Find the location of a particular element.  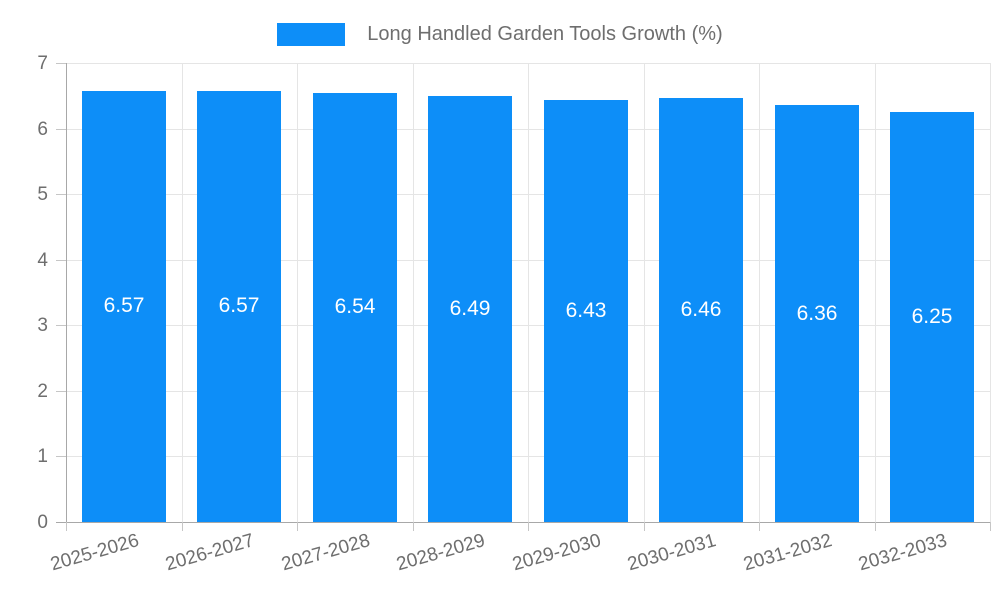

y-axis-line is located at coordinates (66, 292).